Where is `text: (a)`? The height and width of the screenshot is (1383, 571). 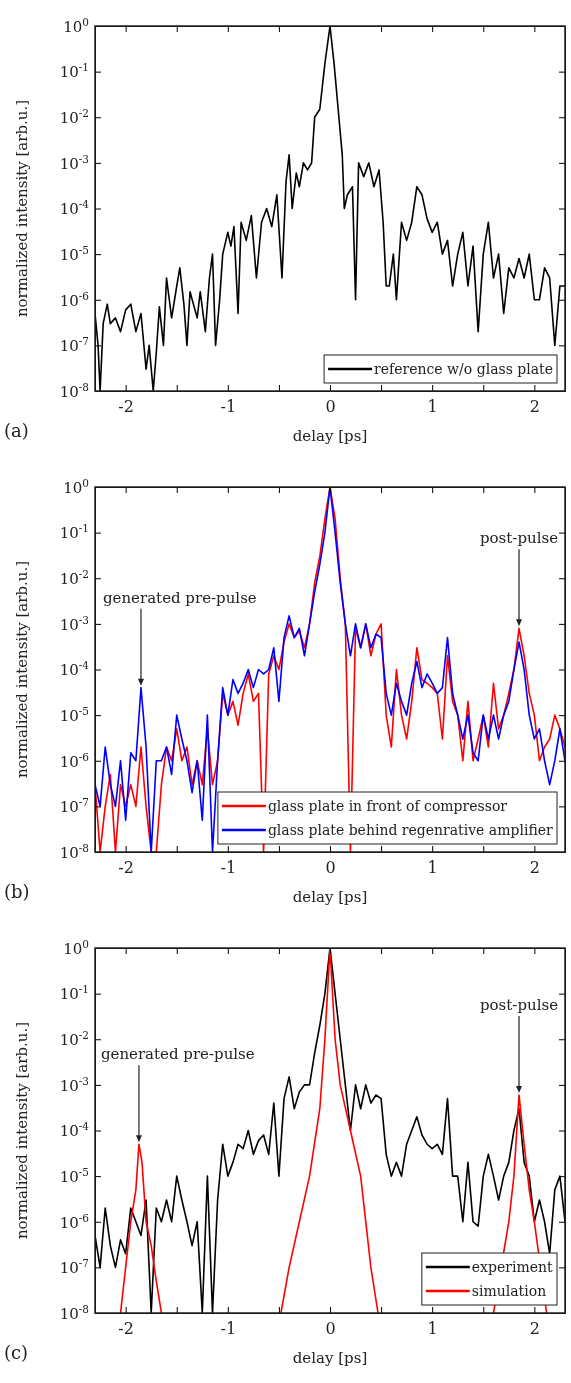 text: (a) is located at coordinates (16, 430).